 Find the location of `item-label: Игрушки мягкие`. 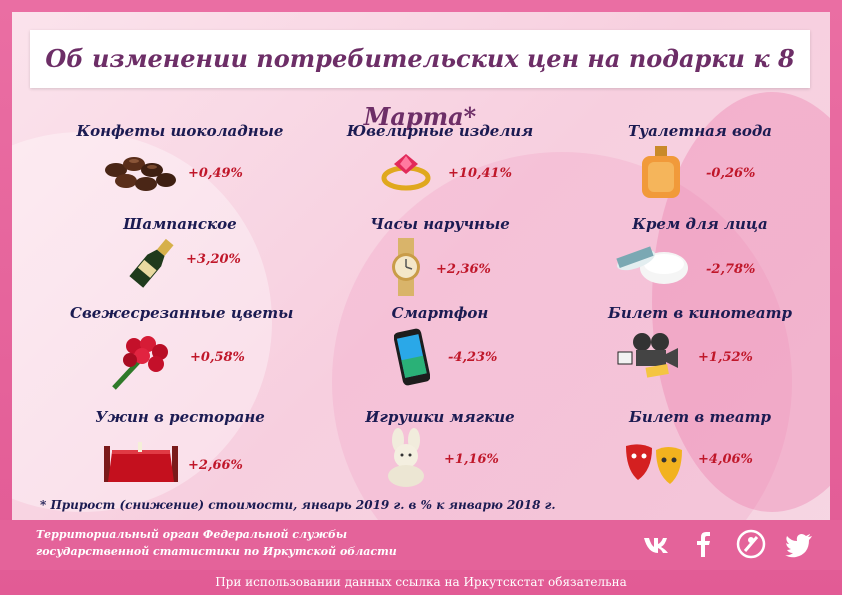

item-label: Игрушки мягкие is located at coordinates (440, 417).